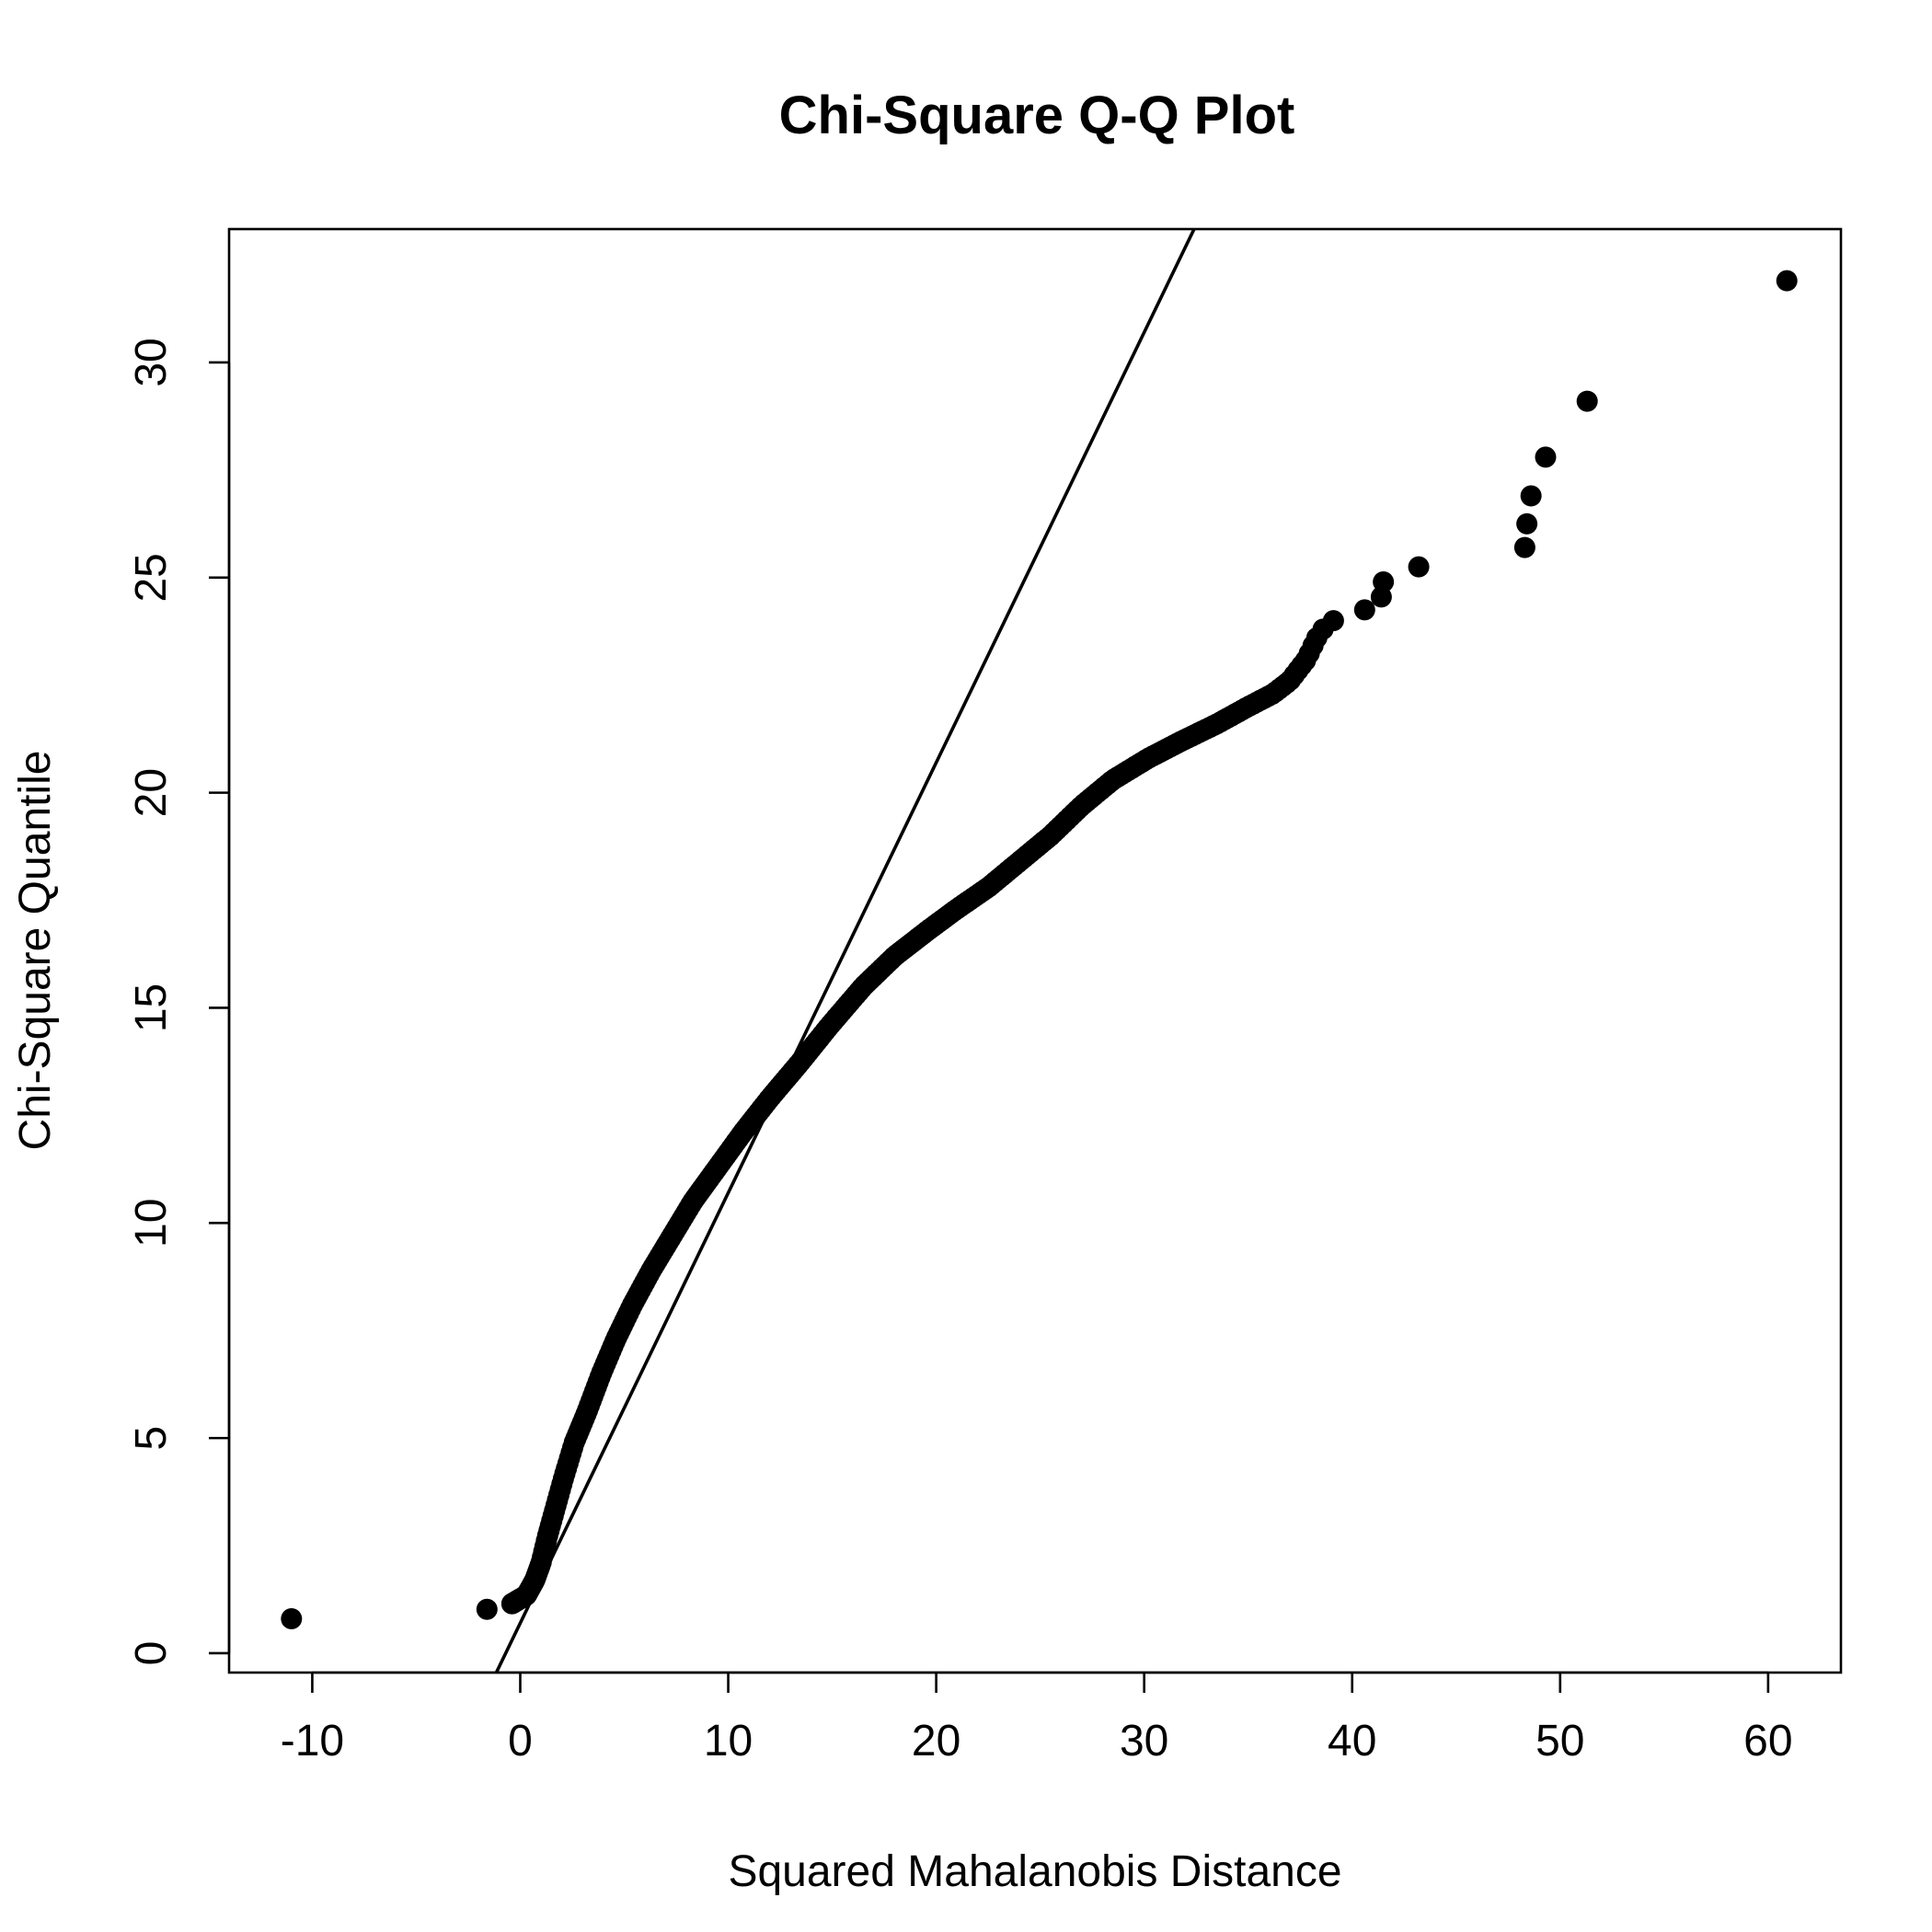 Image resolution: width=1932 pixels, height=1932 pixels. Describe the element at coordinates (1767, 1741) in the screenshot. I see `x-tick-label: 60` at that location.